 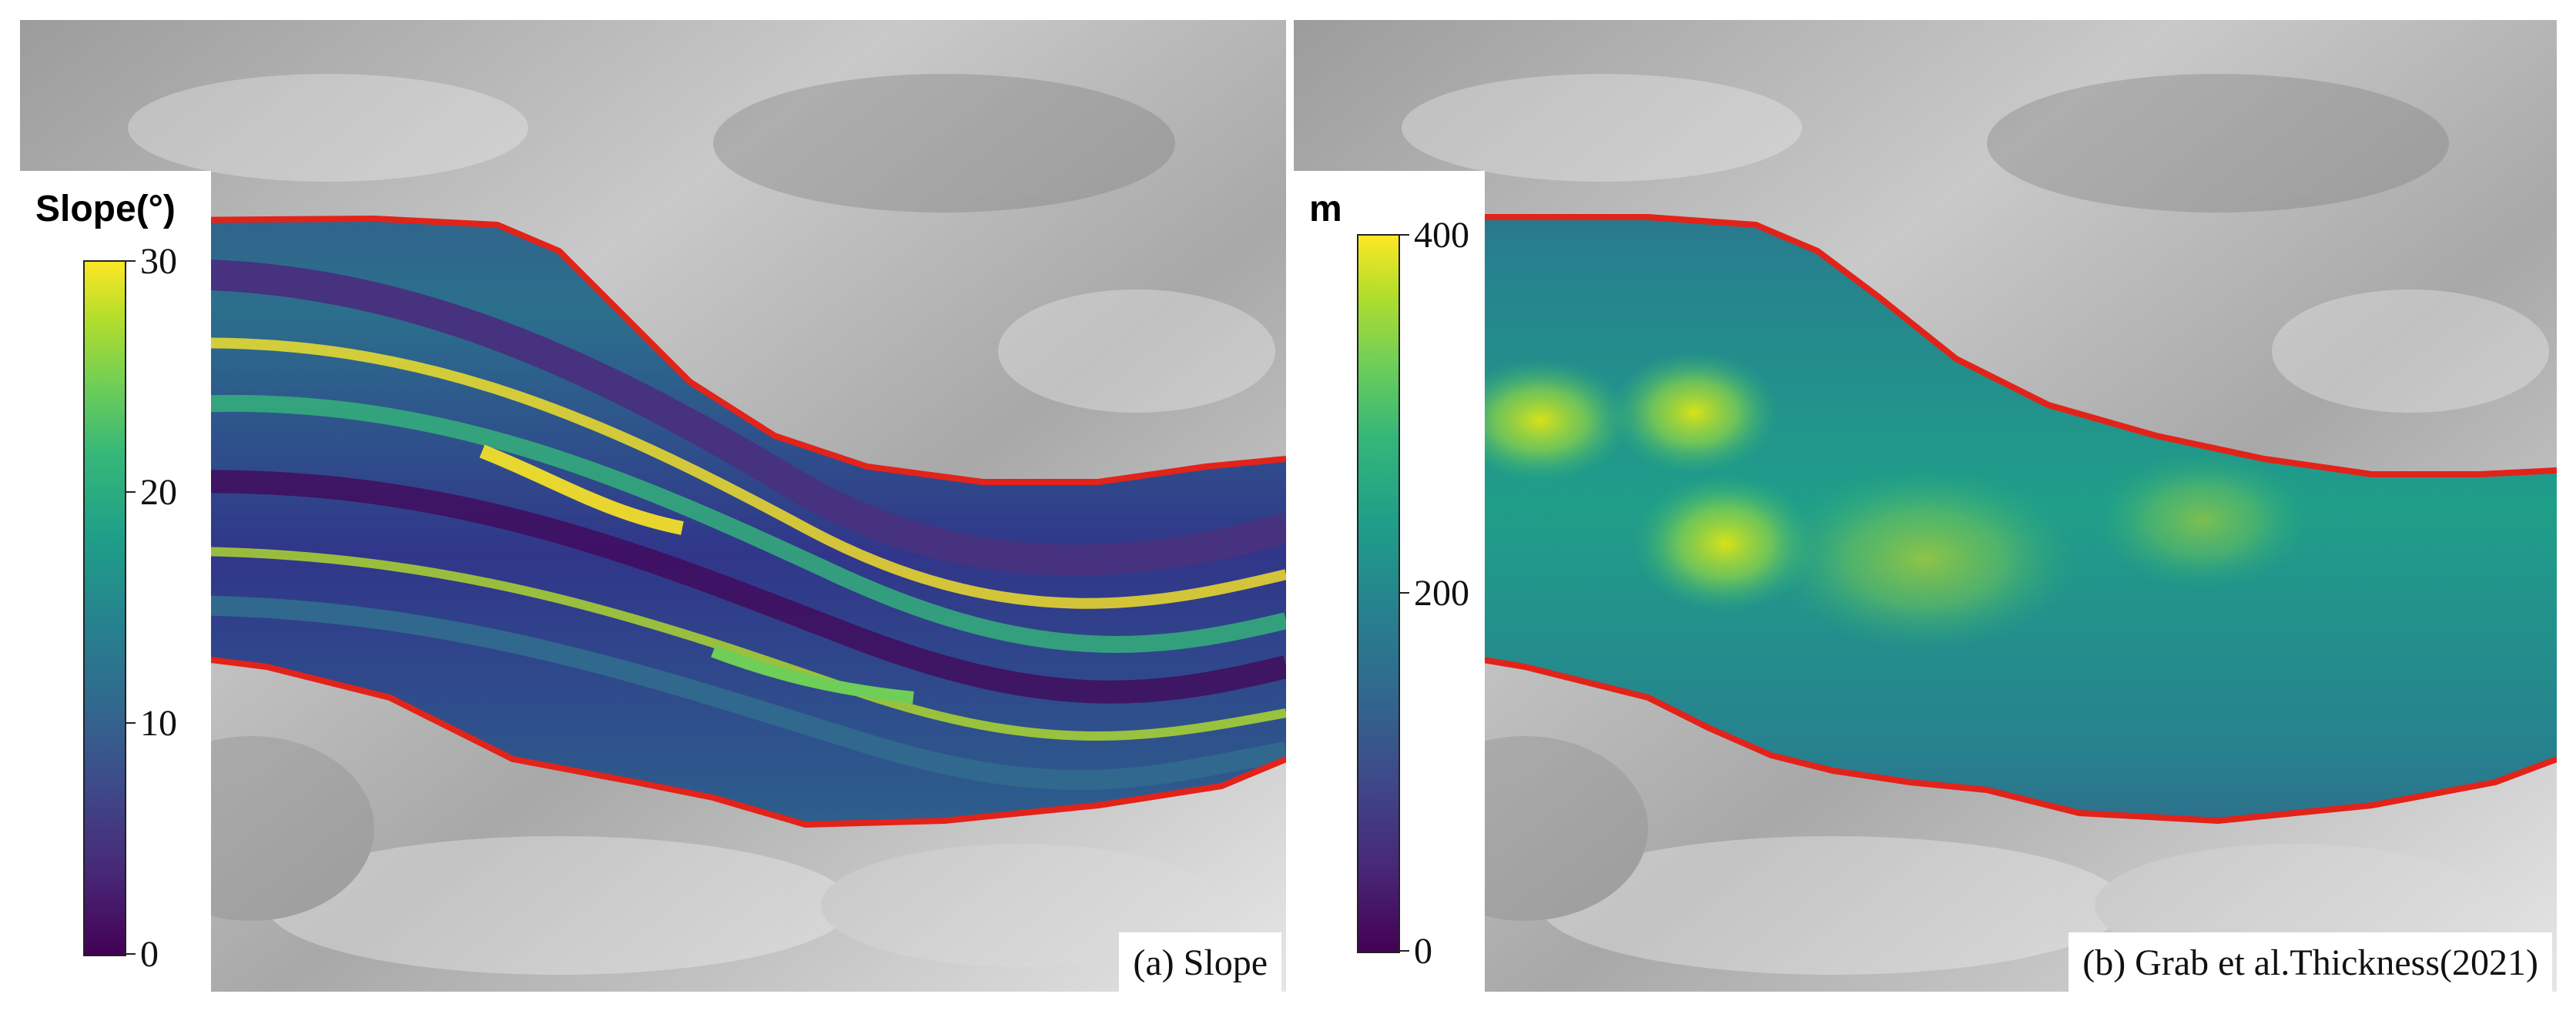 I want to click on colorbar-tick-label: 10, so click(x=158, y=723).